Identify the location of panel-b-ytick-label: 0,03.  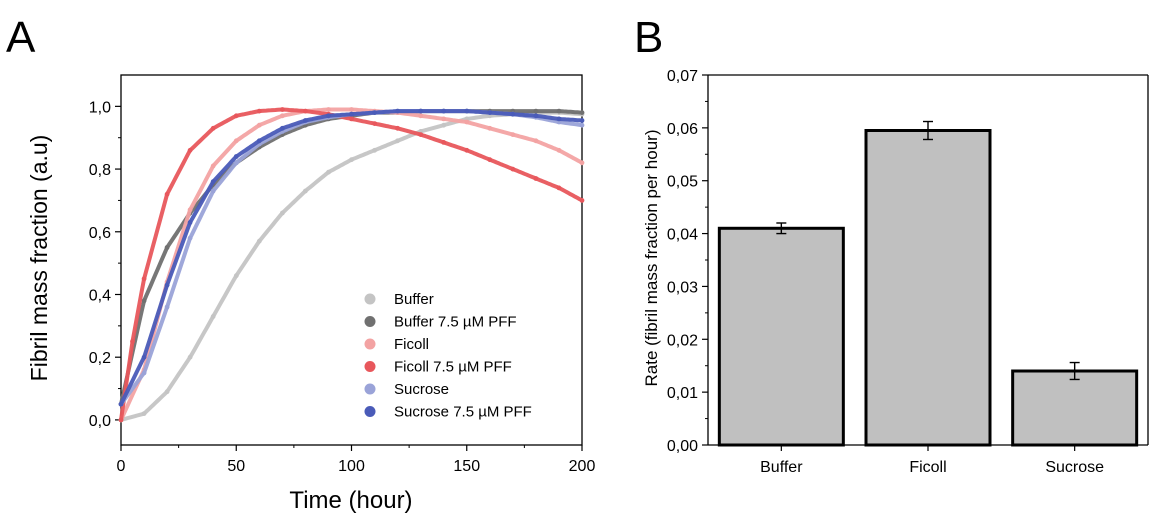
(682, 287).